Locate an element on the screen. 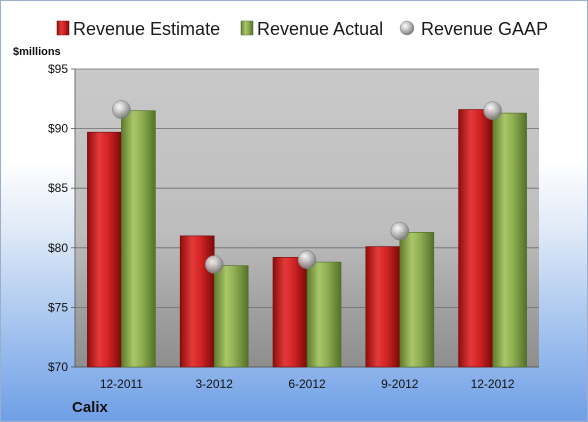 Image resolution: width=588 pixels, height=422 pixels. legend-item-revenue-estimate: Revenue Estimate is located at coordinates (138, 29).